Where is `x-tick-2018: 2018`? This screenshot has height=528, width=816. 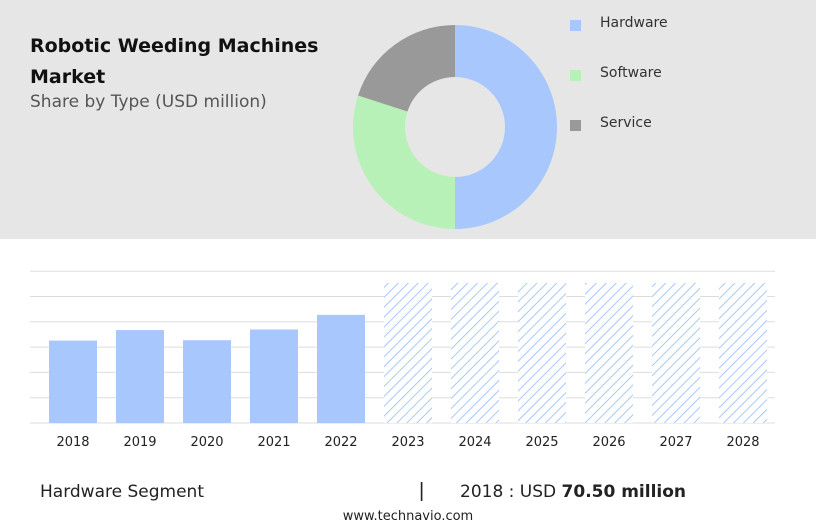 x-tick-2018: 2018 is located at coordinates (72, 442).